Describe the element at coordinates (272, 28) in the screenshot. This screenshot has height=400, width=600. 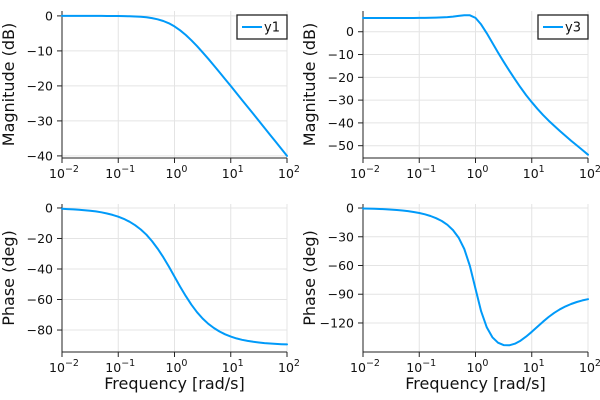
I see `legend-label: y1` at that location.